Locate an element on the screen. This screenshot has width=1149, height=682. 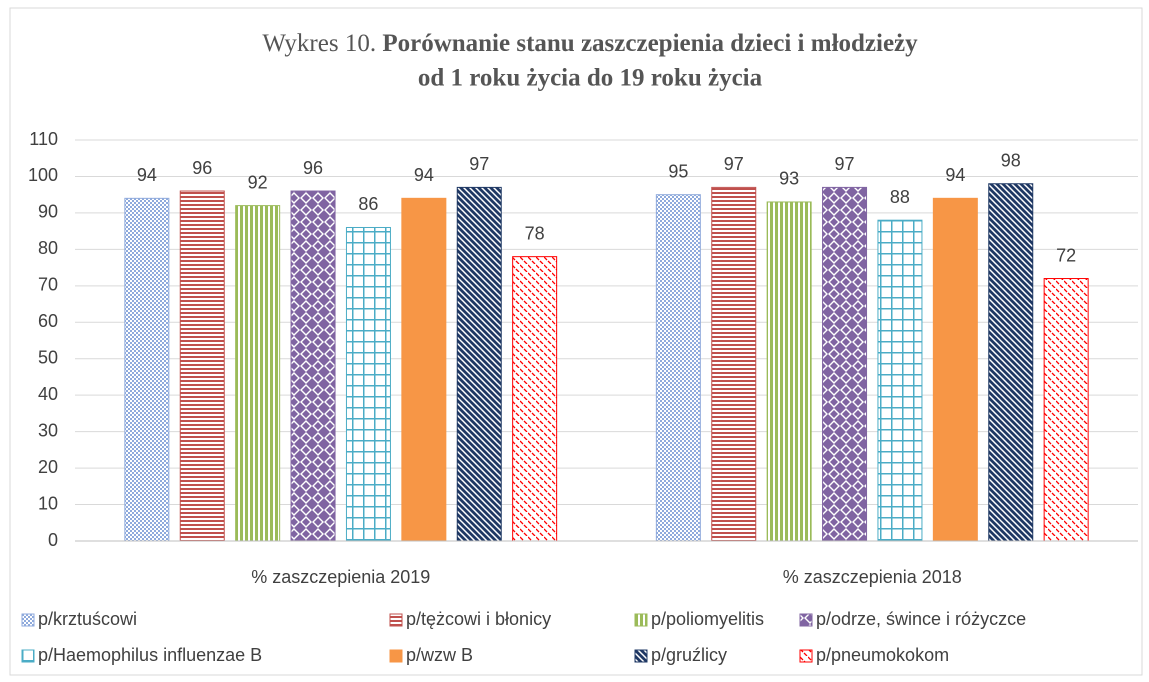
y-tick-label: 110 is located at coordinates (43, 139).